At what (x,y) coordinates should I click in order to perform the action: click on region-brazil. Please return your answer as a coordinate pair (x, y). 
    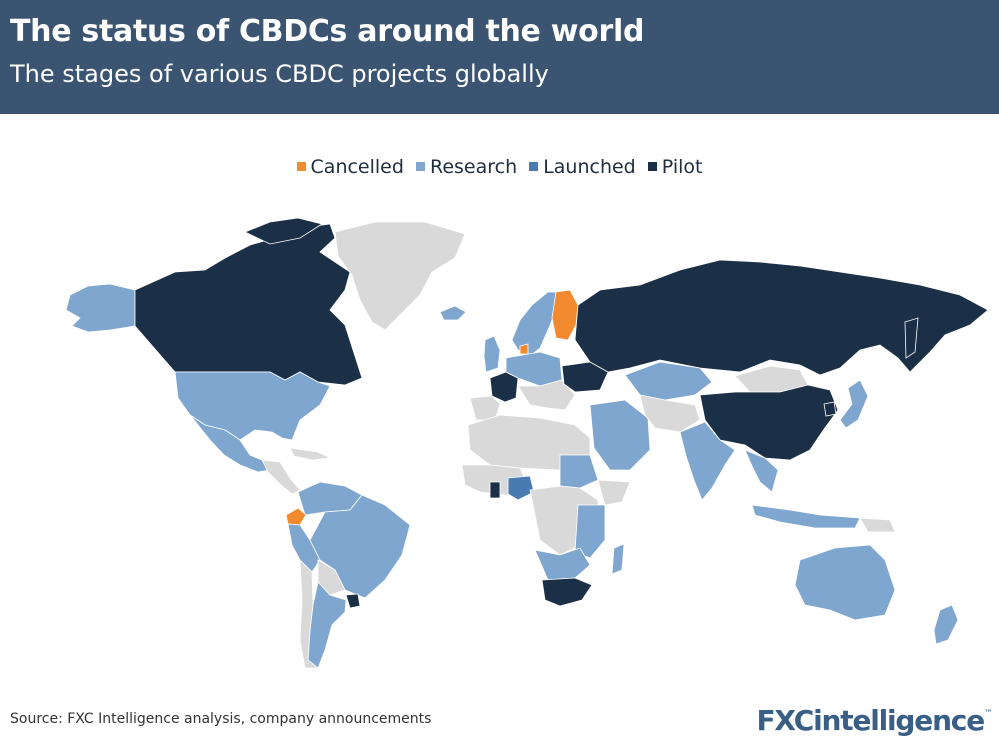
    Looking at the image, I should click on (360, 546).